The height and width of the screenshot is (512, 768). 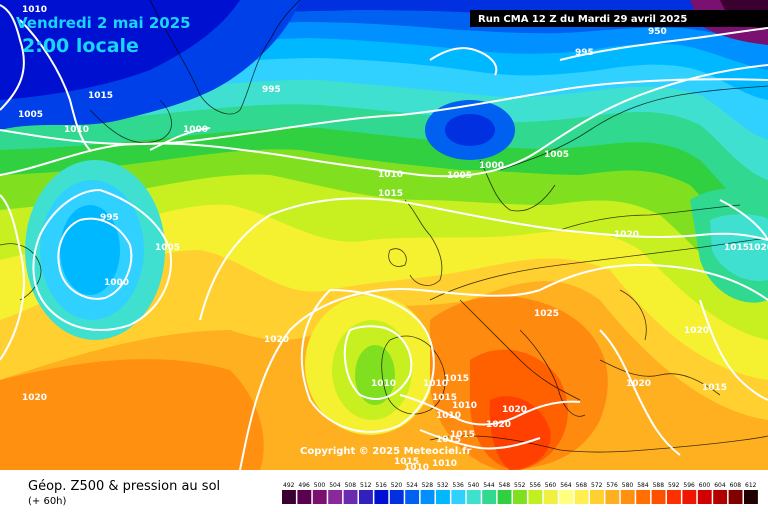 I want to click on pressure-label-ad: 1020, so click(x=514, y=410).